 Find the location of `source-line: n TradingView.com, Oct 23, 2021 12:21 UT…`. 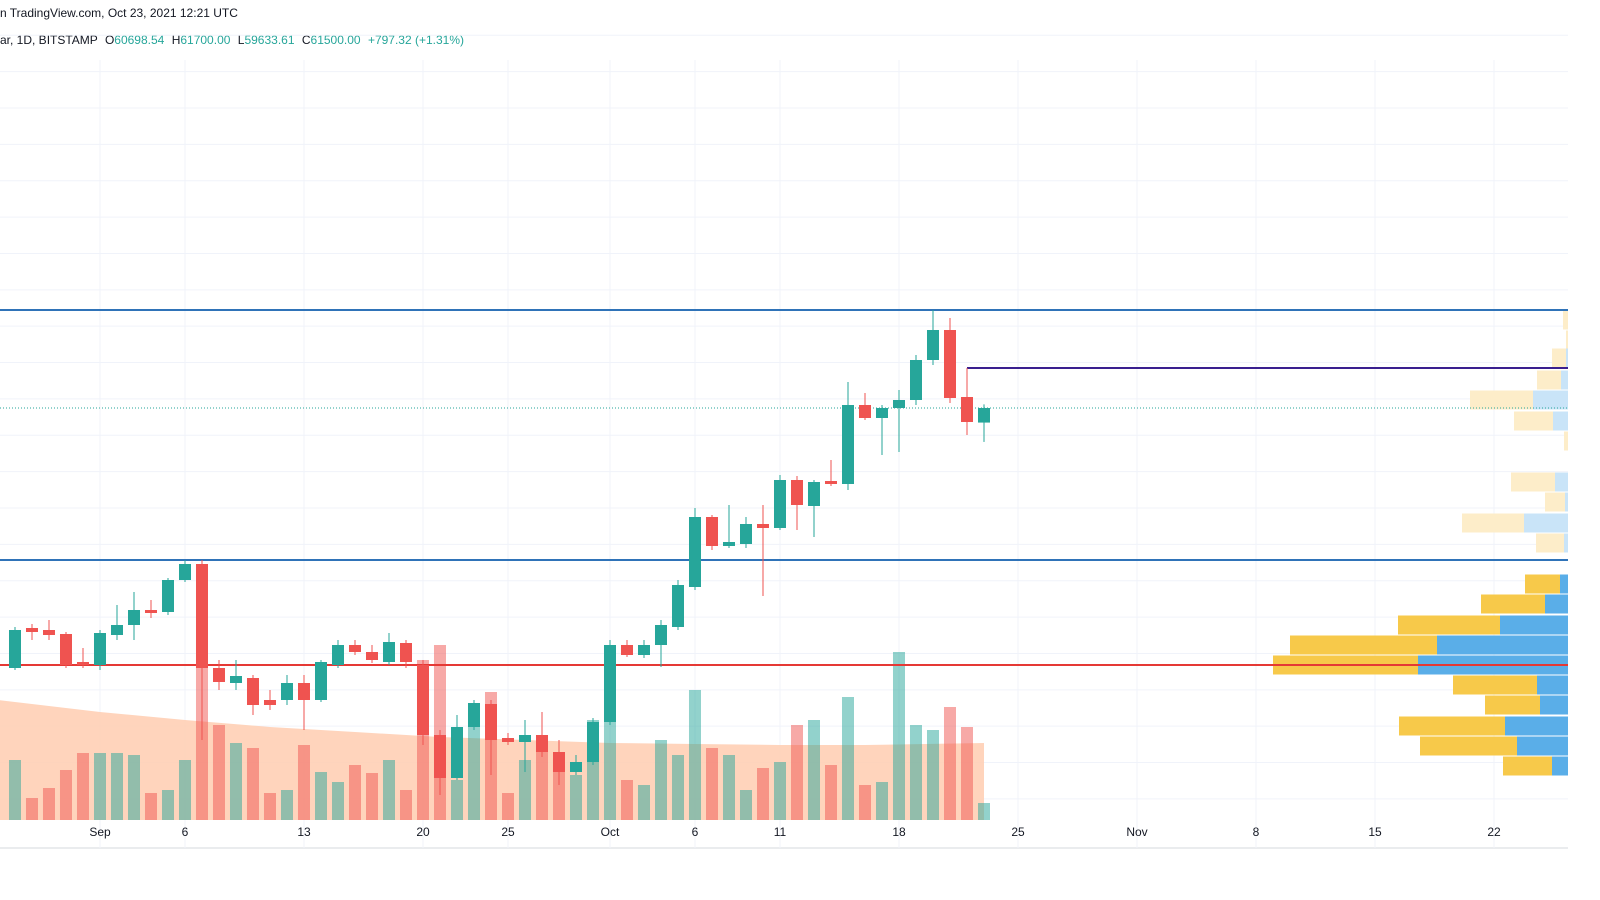

source-line: n TradingView.com, Oct 23, 2021 12:21 UT… is located at coordinates (119, 13).